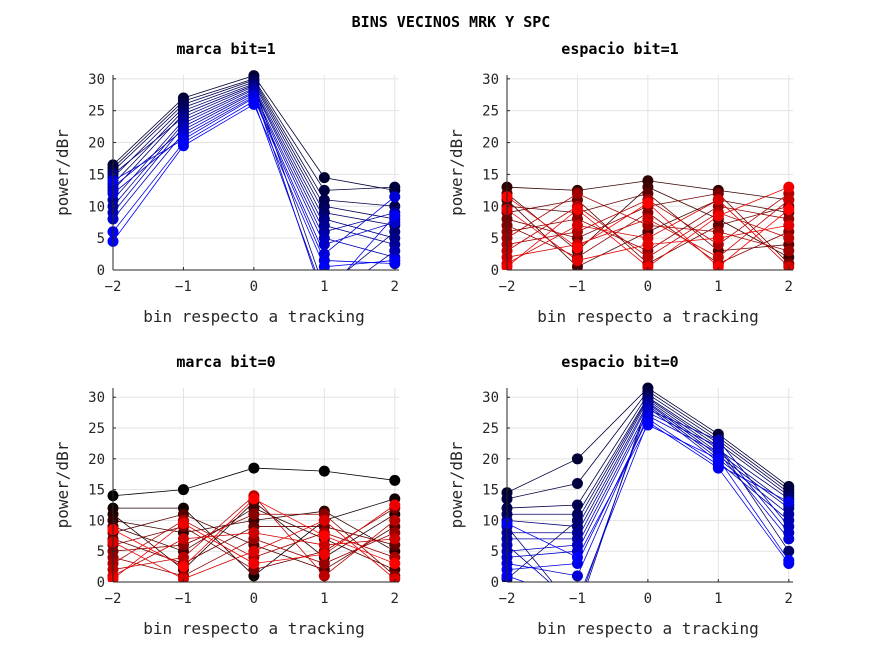 The height and width of the screenshot is (654, 872). What do you see at coordinates (619, 49) in the screenshot?
I see `subplot-title: espacio bit=1` at bounding box center [619, 49].